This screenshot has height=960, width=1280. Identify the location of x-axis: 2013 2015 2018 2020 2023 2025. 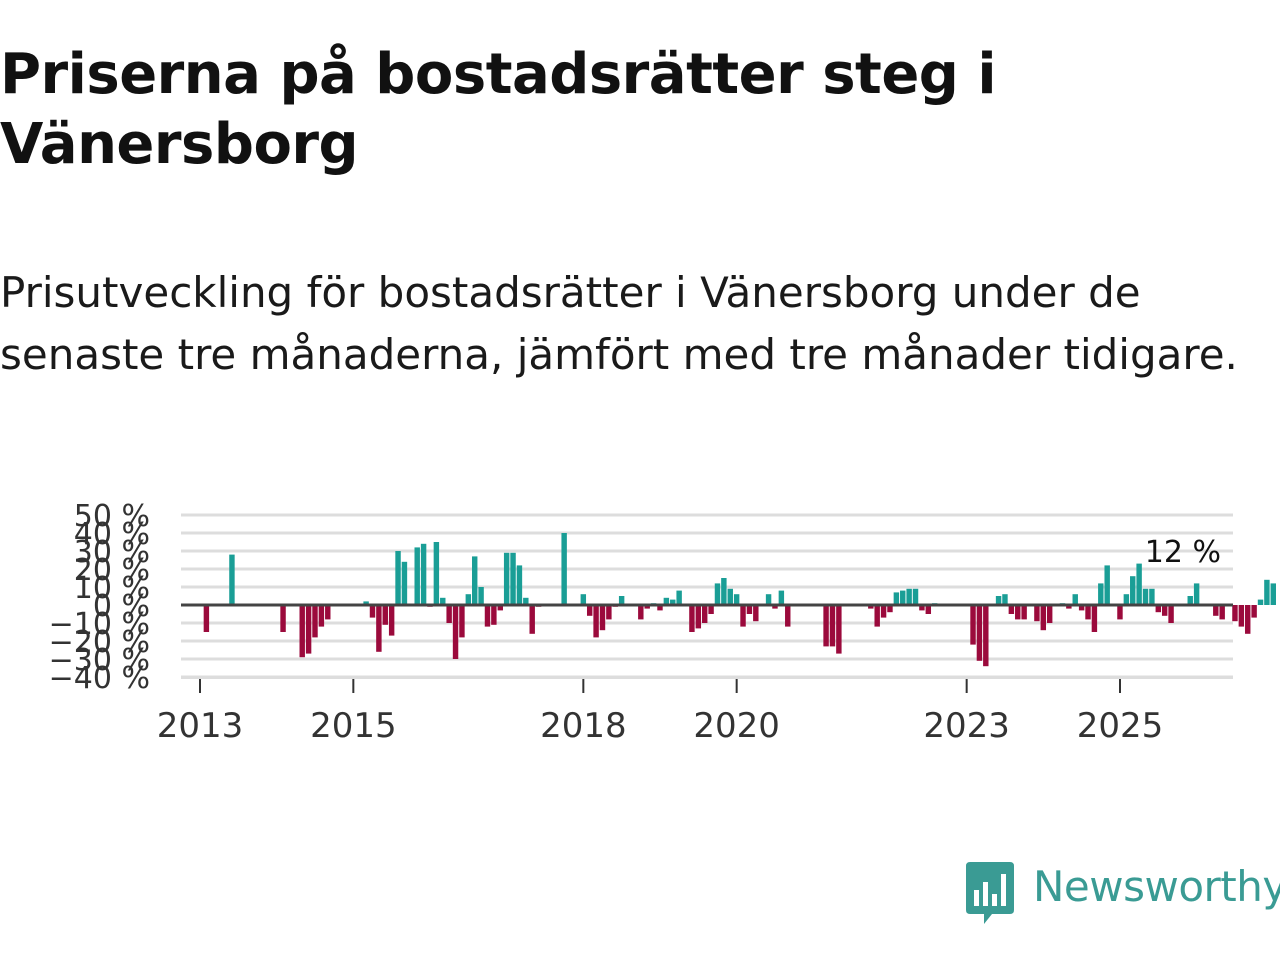
(695, 708).